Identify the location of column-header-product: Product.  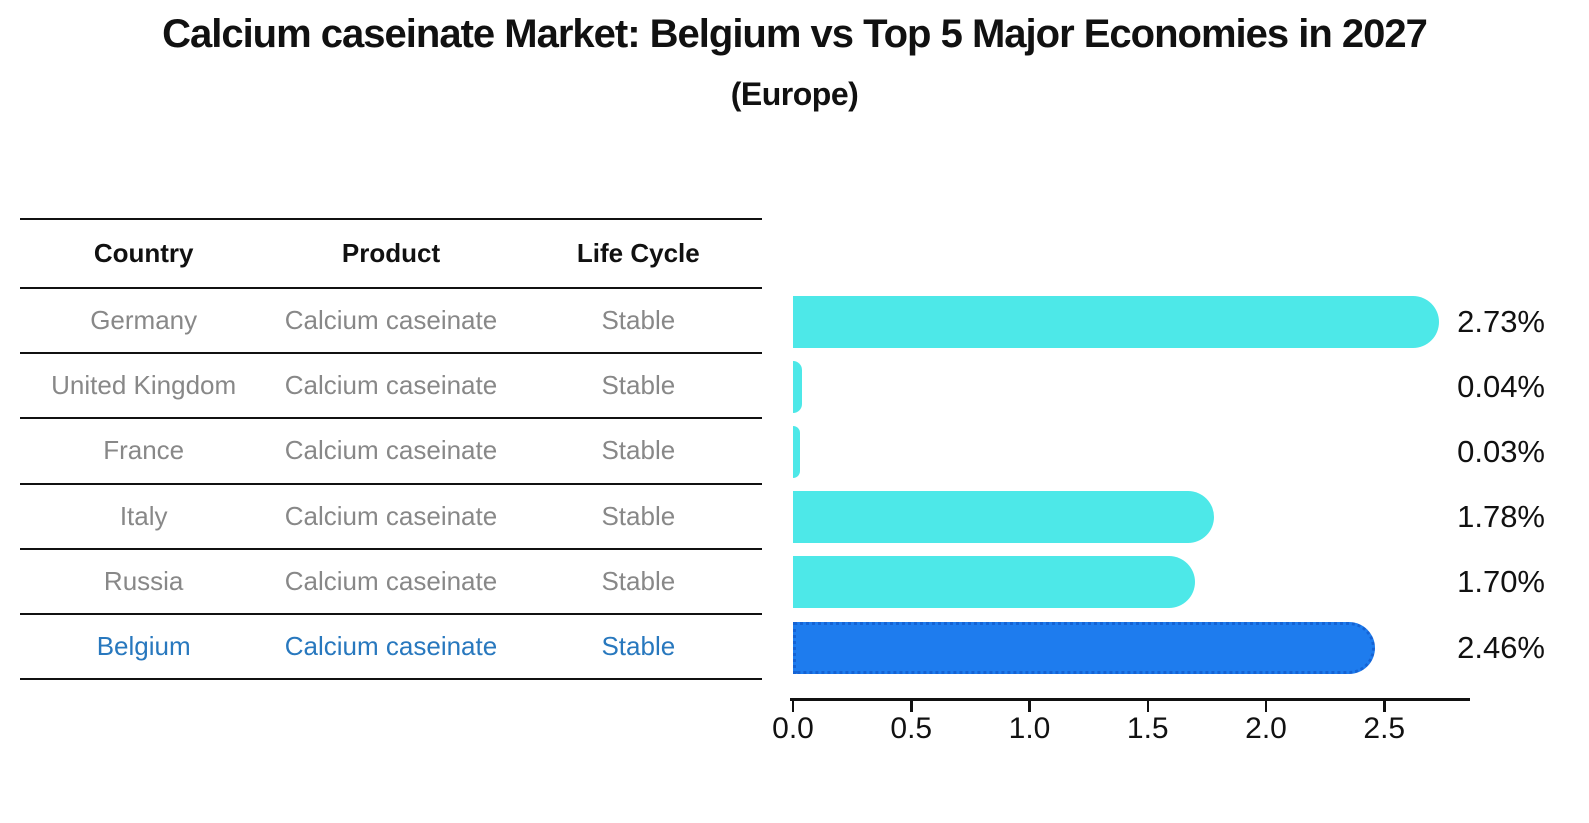
(391, 253).